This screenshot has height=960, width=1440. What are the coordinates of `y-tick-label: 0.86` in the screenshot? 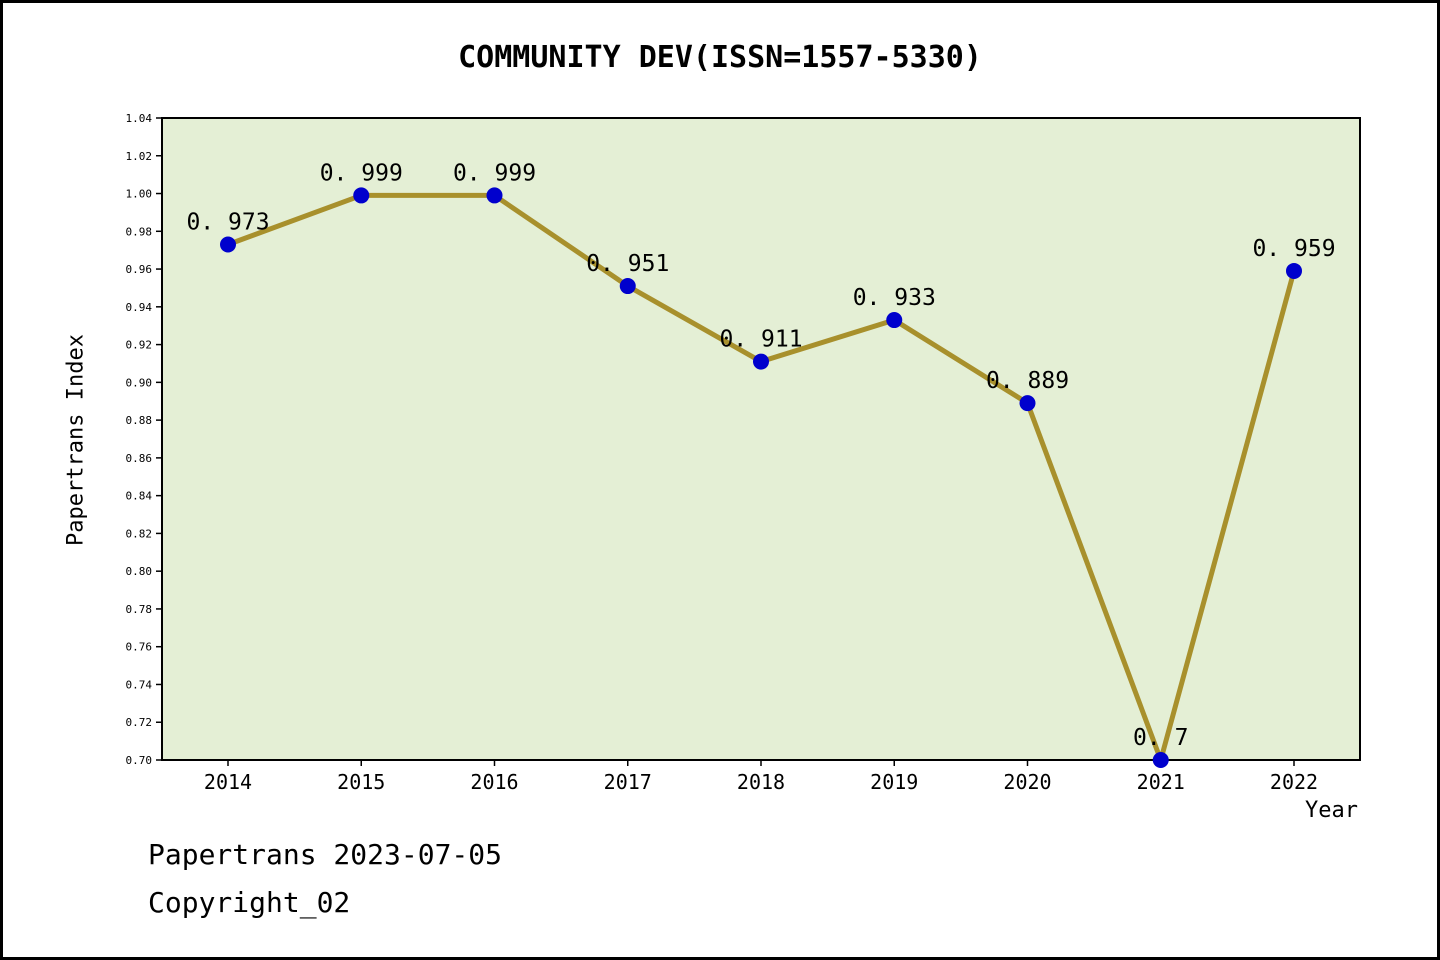 It's located at (139, 458).